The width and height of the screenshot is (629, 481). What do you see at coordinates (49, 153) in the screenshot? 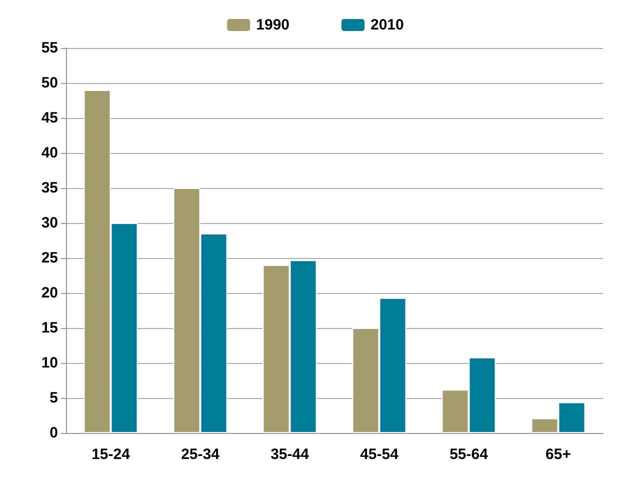
I see `y-tick-label: 40` at bounding box center [49, 153].